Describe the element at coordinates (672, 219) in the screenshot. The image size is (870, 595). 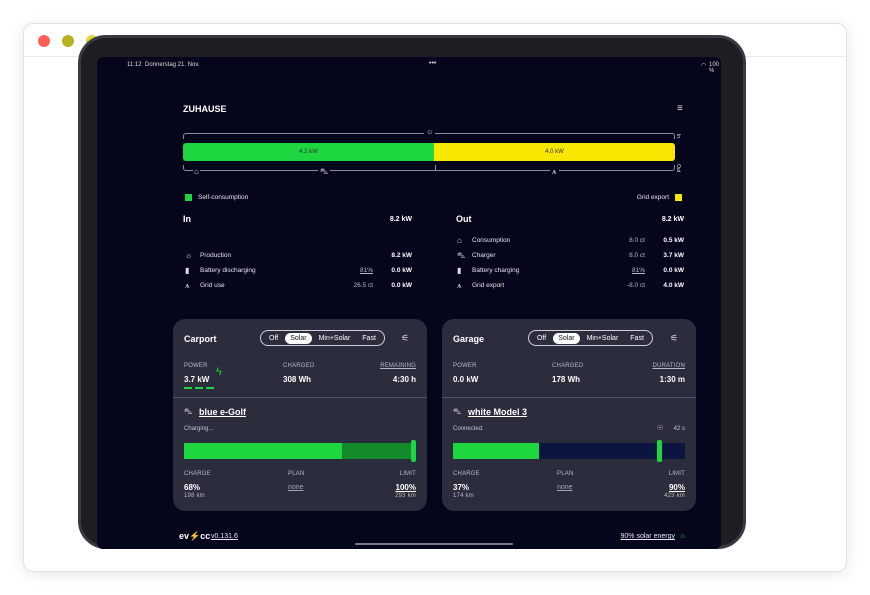
I see `out-total: 8.2 kW` at that location.